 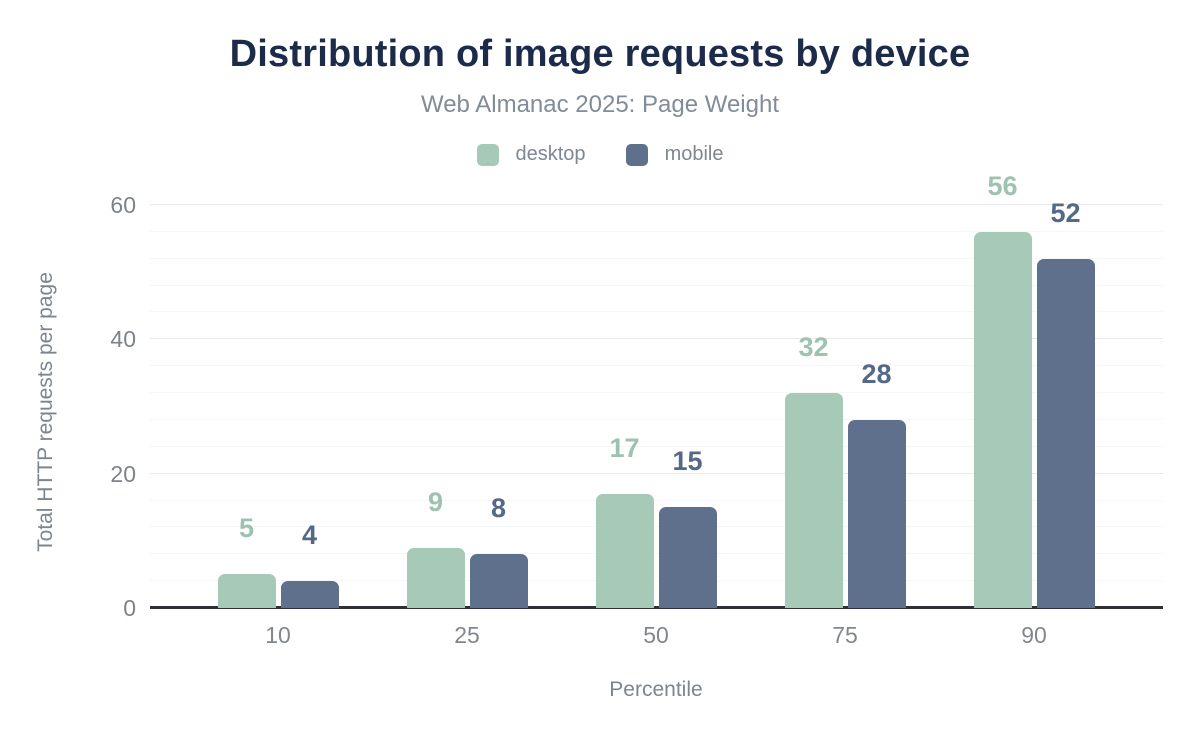 I want to click on legend-item-mobile: mobile, so click(x=674, y=154).